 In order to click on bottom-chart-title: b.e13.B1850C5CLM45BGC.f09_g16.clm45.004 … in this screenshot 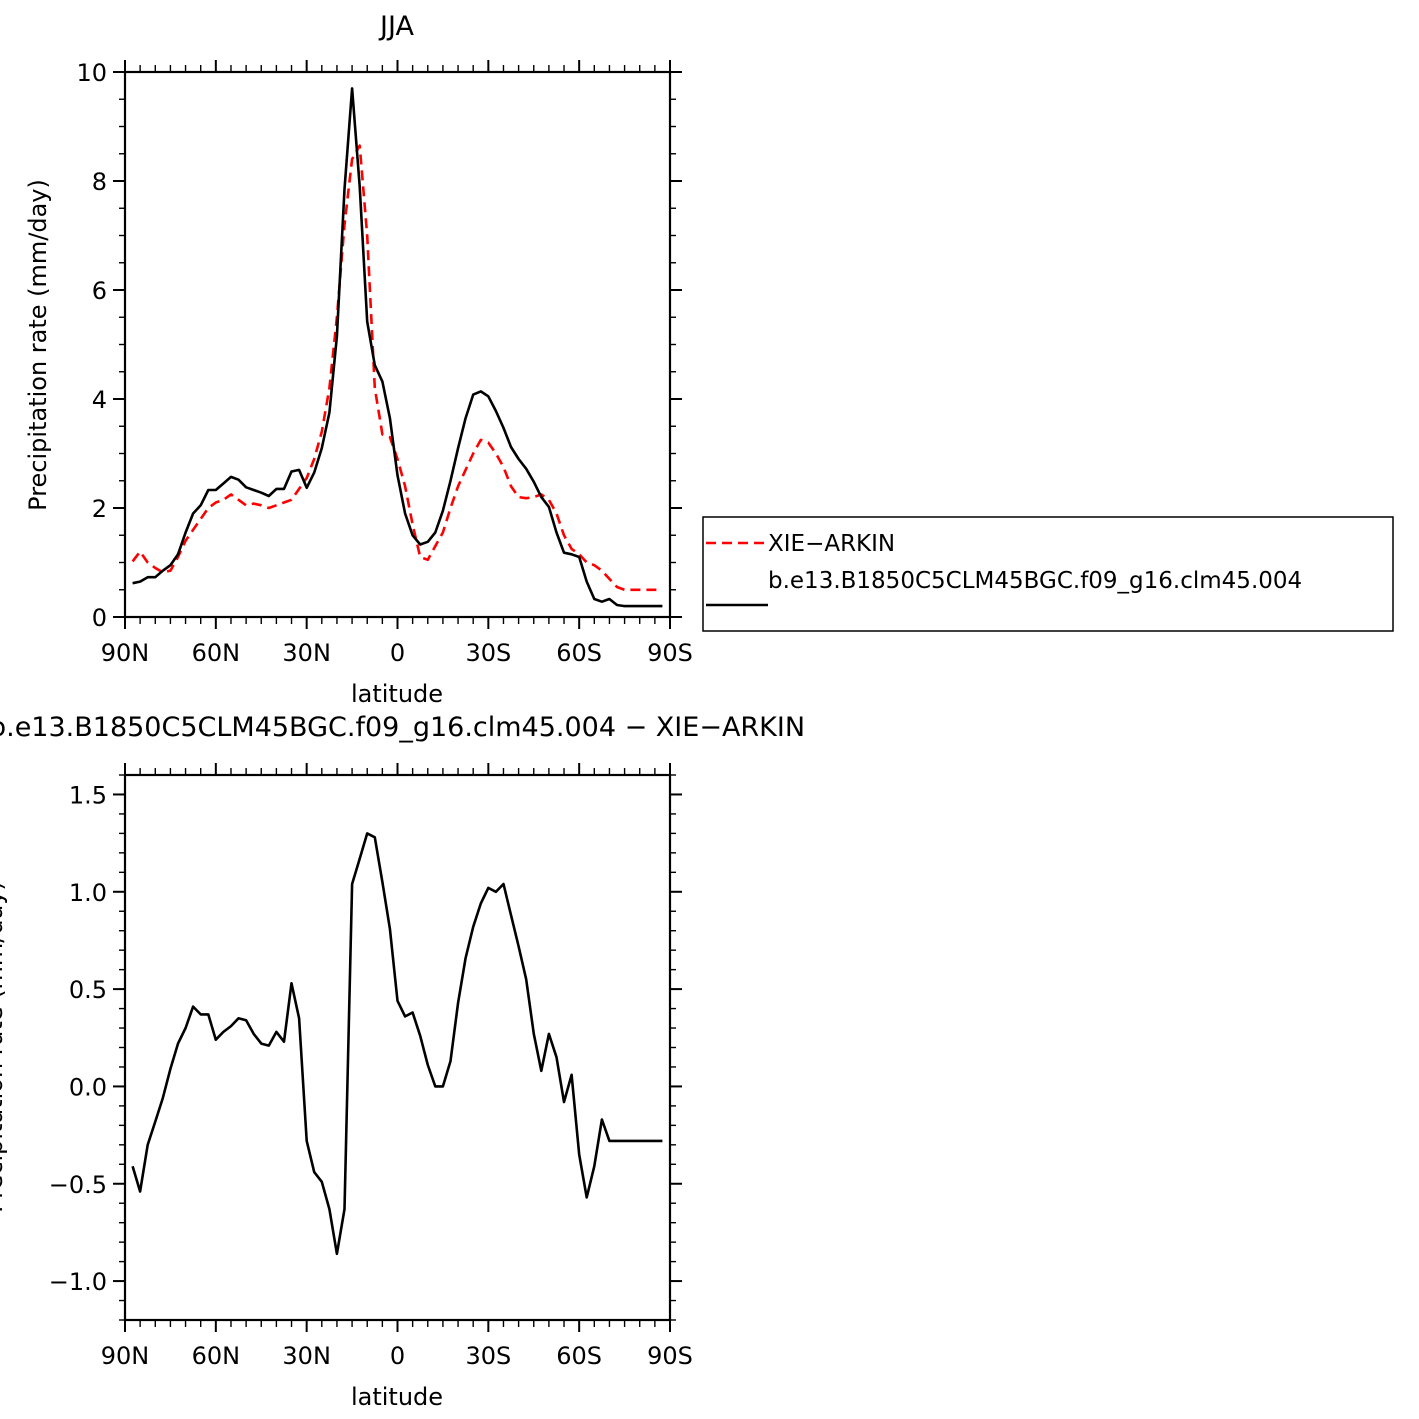, I will do `click(402, 727)`.